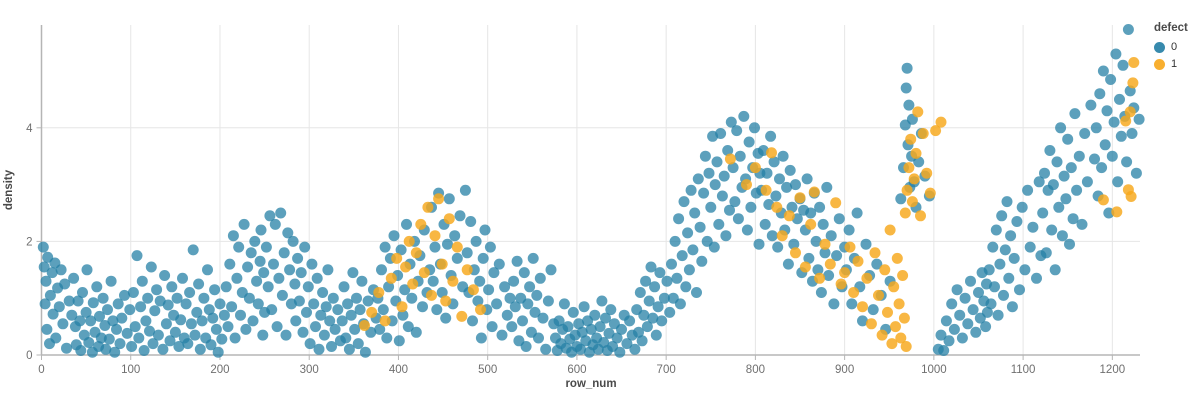 The image size is (1200, 401). Describe the element at coordinates (590, 384) in the screenshot. I see `x-axis-title: row_num` at that location.